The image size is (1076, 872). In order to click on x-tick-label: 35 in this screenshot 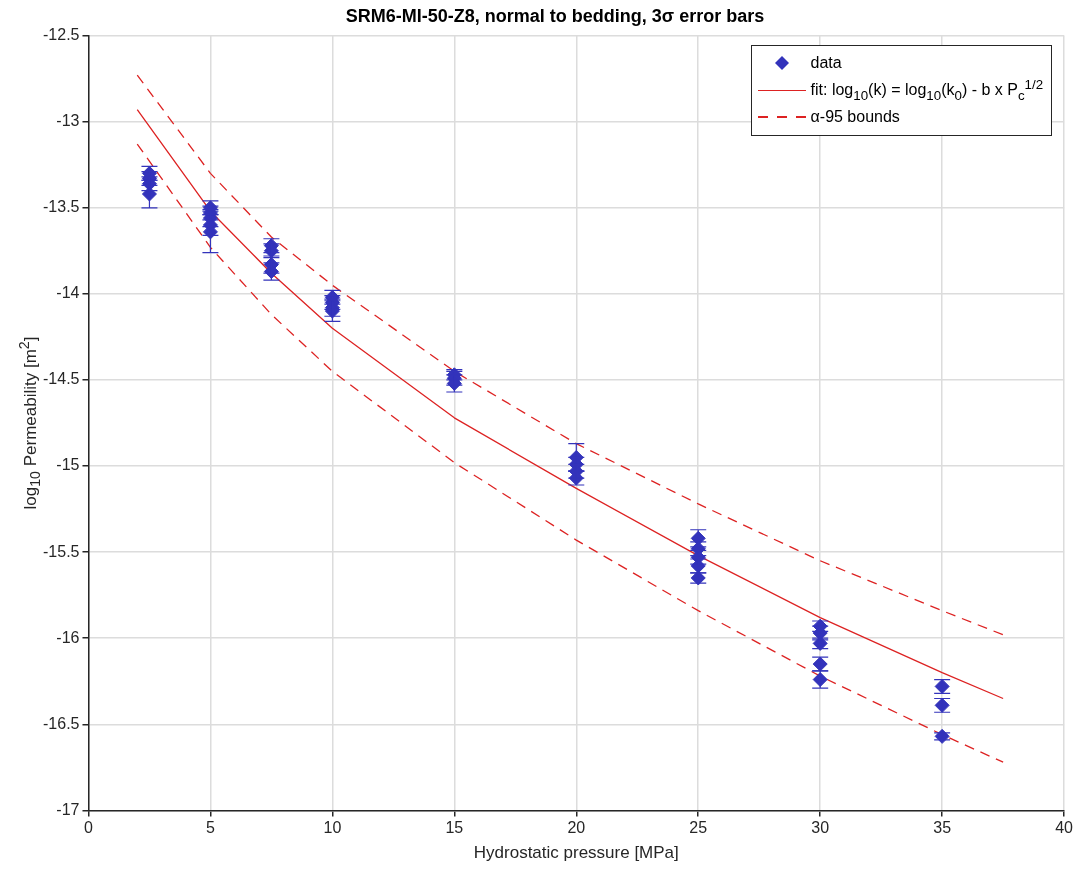, I will do `click(942, 828)`.